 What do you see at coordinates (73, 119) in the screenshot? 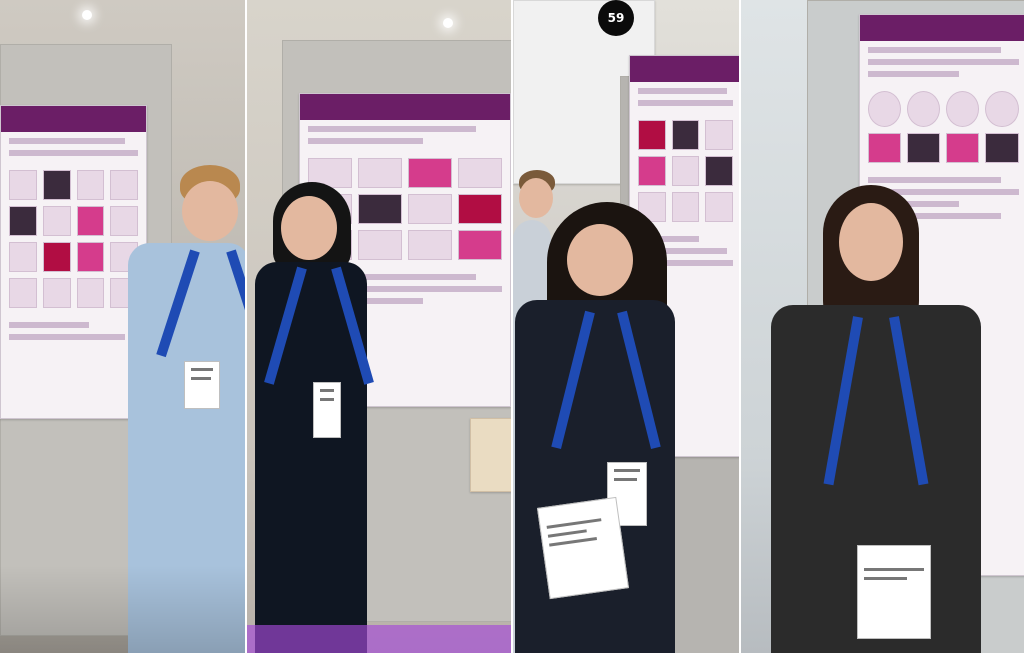
I see `poster-1-header-bar` at bounding box center [73, 119].